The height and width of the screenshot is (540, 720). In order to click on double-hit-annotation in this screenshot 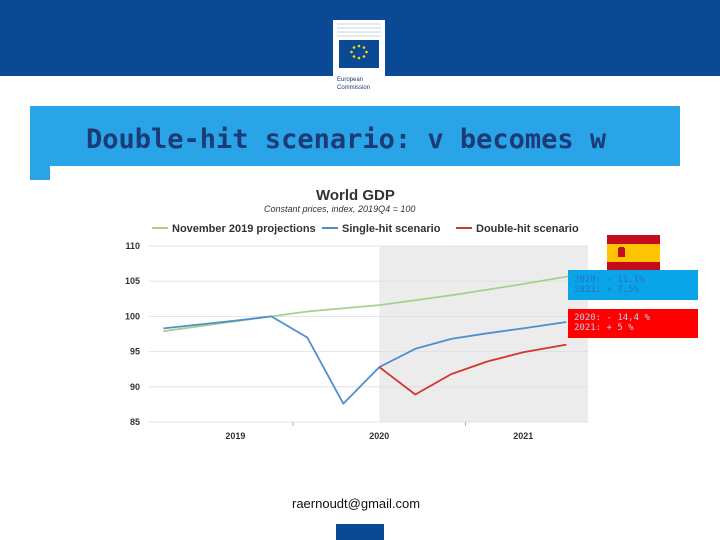, I will do `click(633, 323)`.